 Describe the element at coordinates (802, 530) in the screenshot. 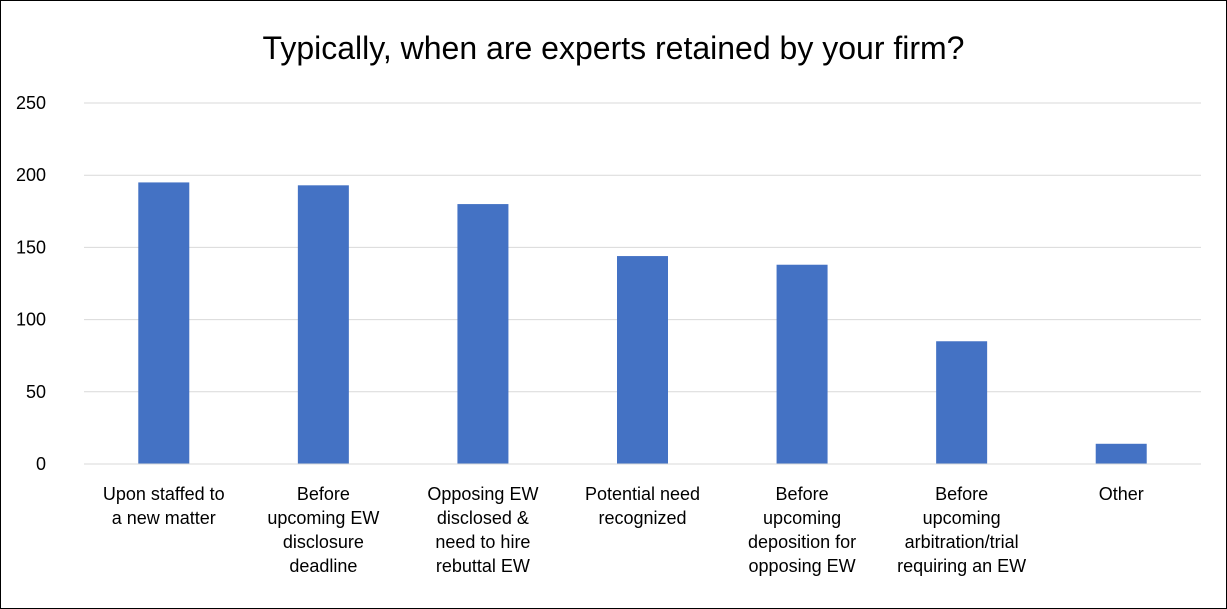

I see `x-tick-label: Before upcoming deposition for opposing EW` at that location.